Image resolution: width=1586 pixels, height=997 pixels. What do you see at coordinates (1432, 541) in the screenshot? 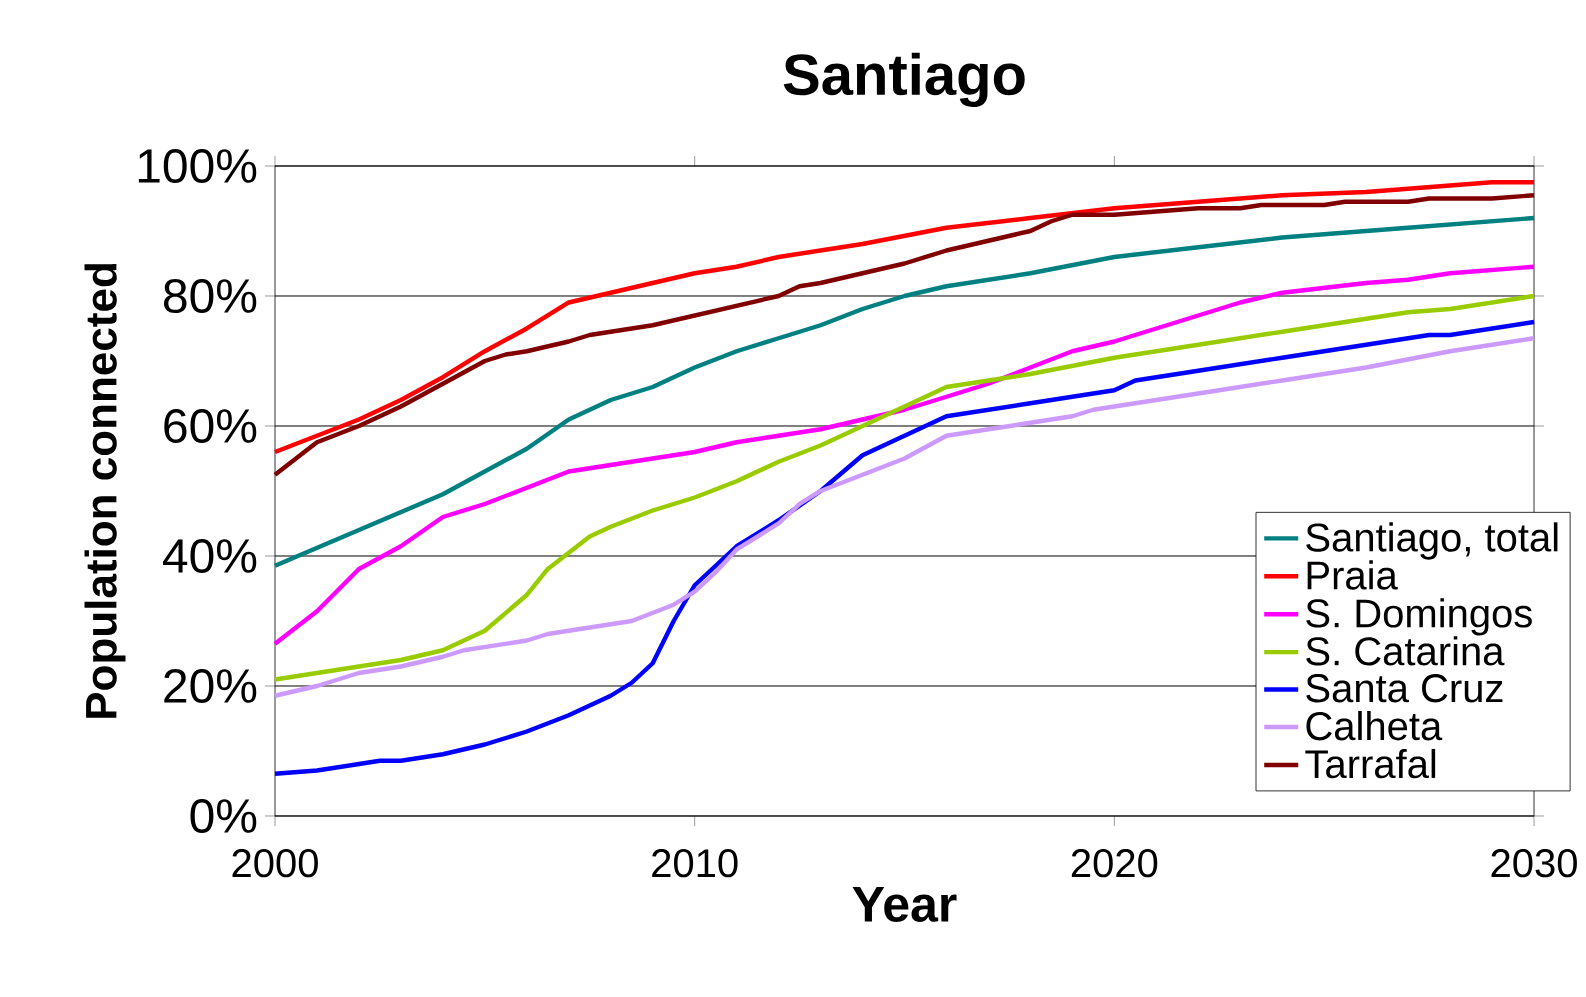
I see `legend-label: Santiago, total` at bounding box center [1432, 541].